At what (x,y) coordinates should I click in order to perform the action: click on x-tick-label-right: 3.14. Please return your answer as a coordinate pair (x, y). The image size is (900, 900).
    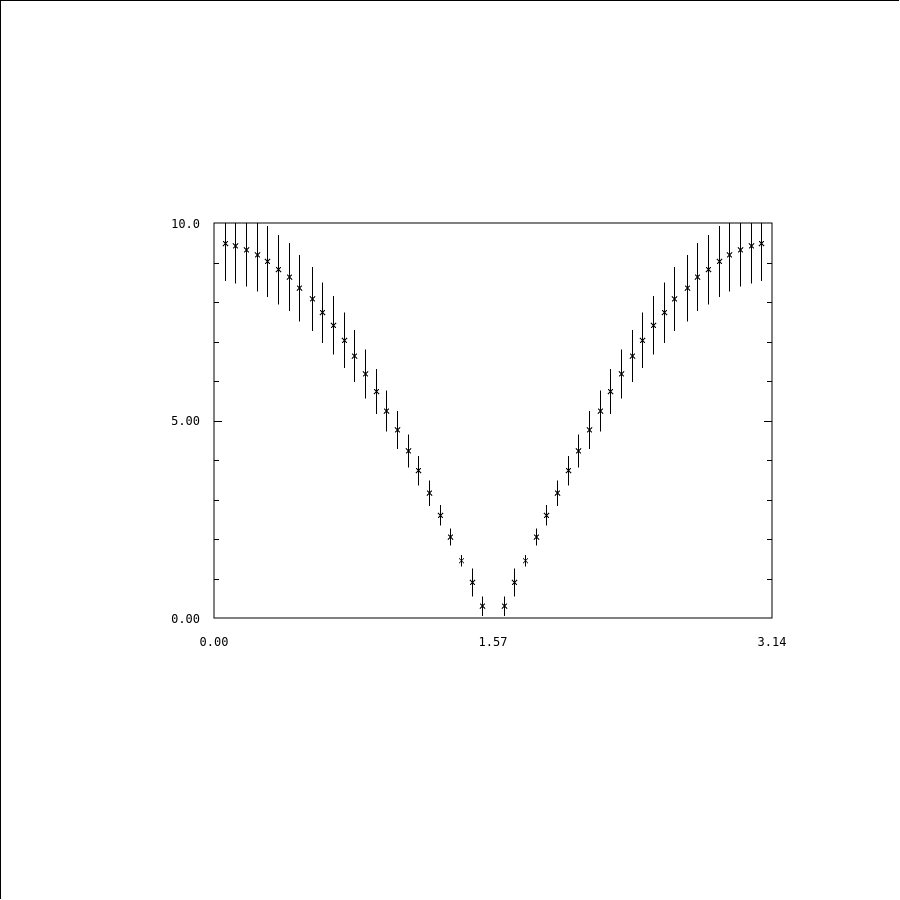
    Looking at the image, I should click on (772, 642).